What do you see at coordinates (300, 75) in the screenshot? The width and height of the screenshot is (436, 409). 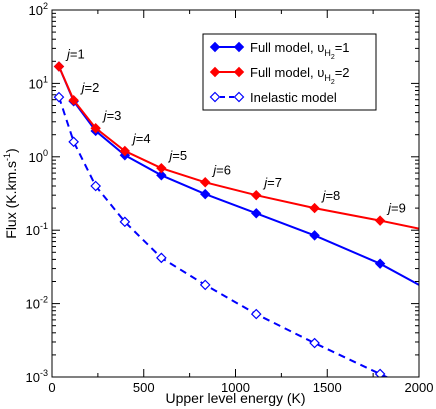 I see `legend-entry-2: Full model, υH2=2` at bounding box center [300, 75].